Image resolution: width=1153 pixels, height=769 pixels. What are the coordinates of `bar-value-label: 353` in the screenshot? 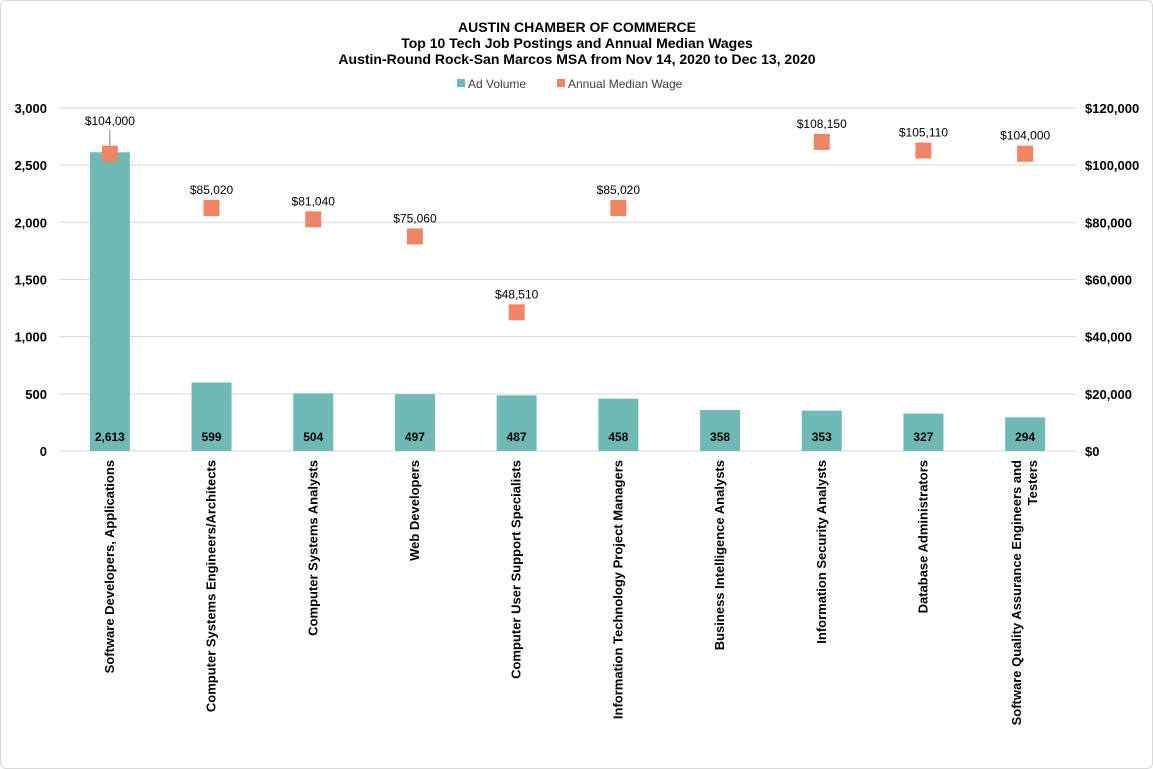 It's located at (822, 437).